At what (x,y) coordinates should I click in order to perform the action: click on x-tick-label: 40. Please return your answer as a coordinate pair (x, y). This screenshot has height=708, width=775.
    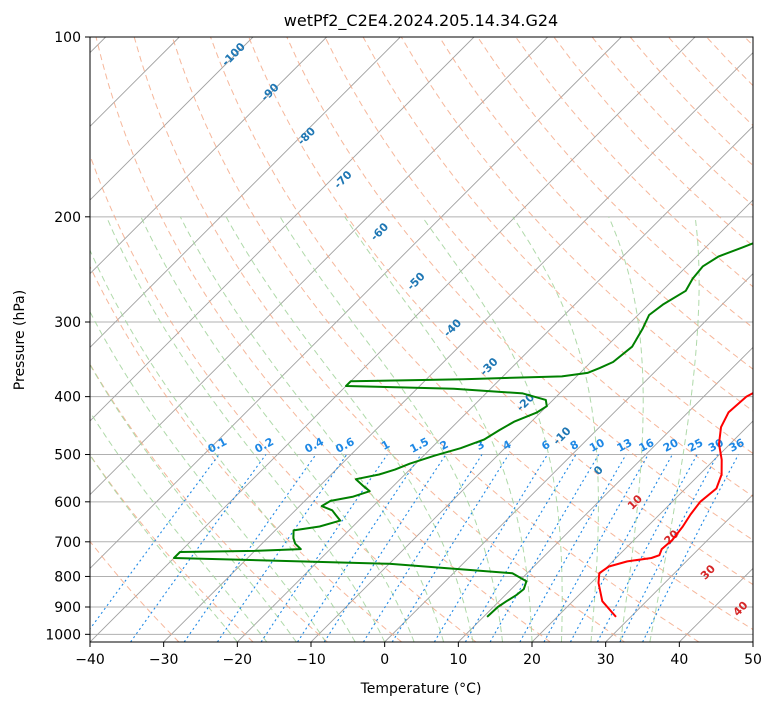
    Looking at the image, I should click on (679, 660).